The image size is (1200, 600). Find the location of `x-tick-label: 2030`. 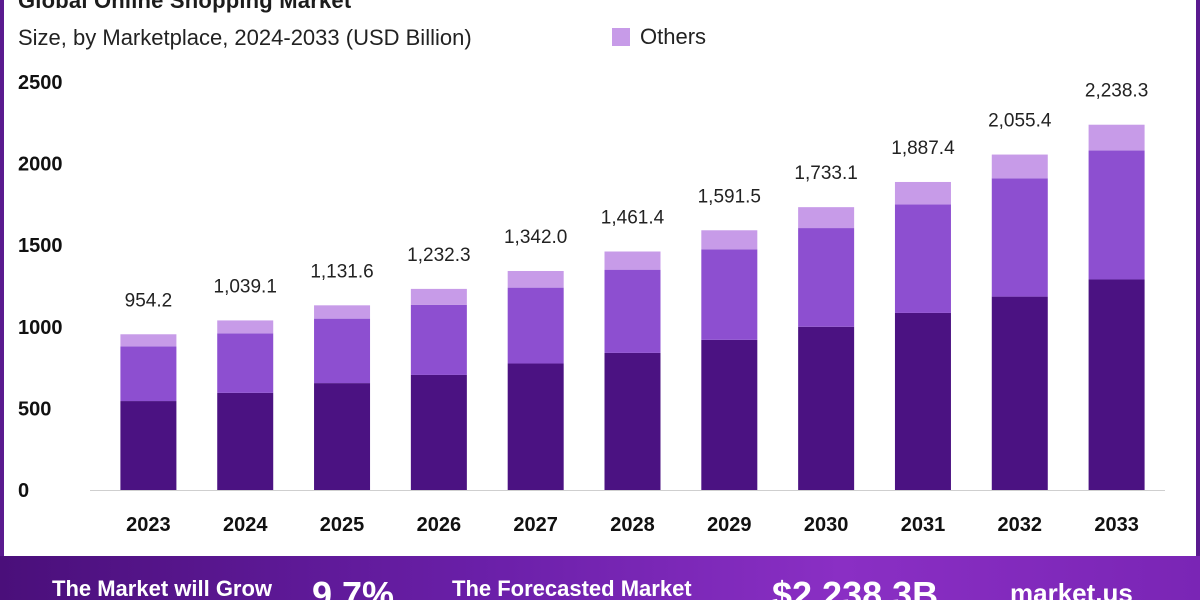

x-tick-label: 2030 is located at coordinates (826, 525).